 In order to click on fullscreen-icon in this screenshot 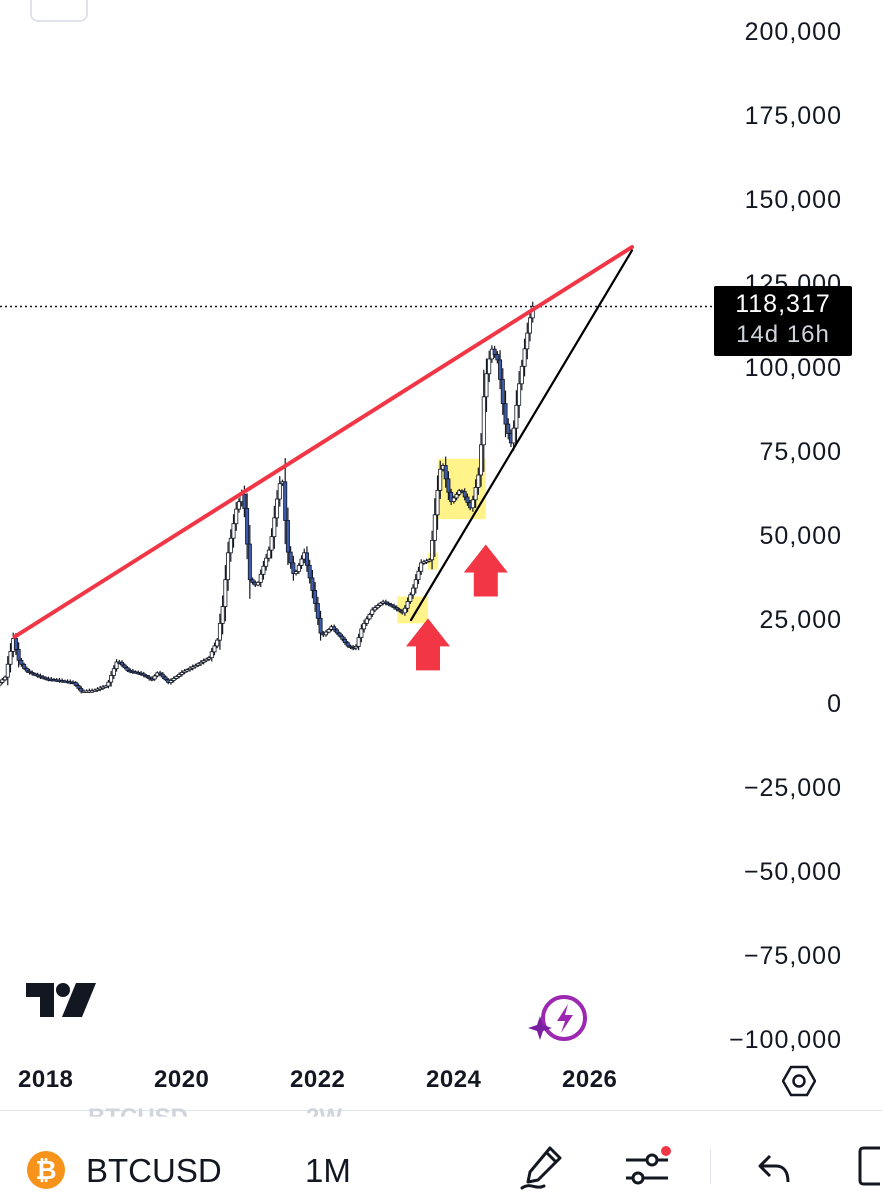, I will do `click(870, 1166)`.